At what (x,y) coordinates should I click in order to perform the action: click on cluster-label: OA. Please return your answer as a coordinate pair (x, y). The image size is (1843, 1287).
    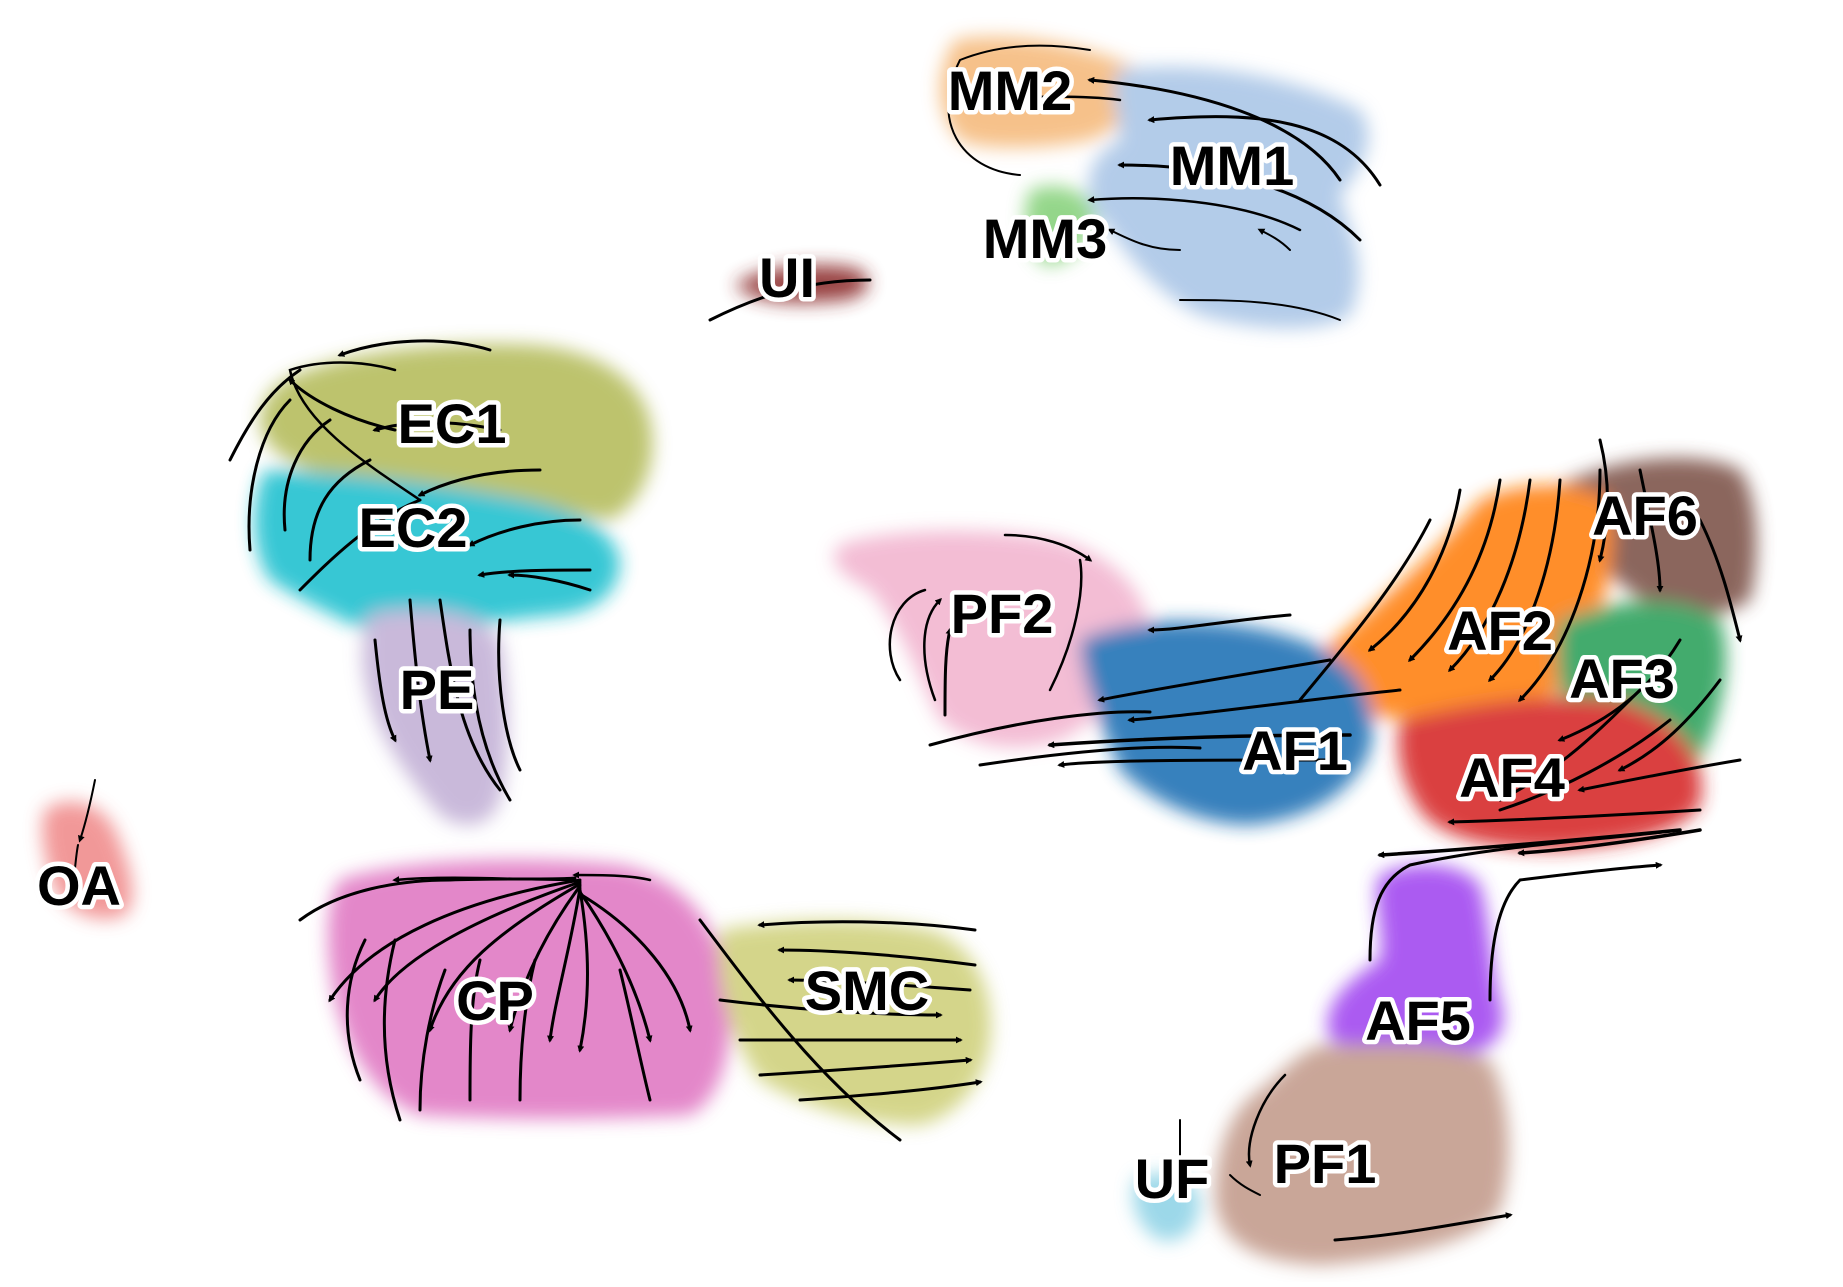
    Looking at the image, I should click on (79, 885).